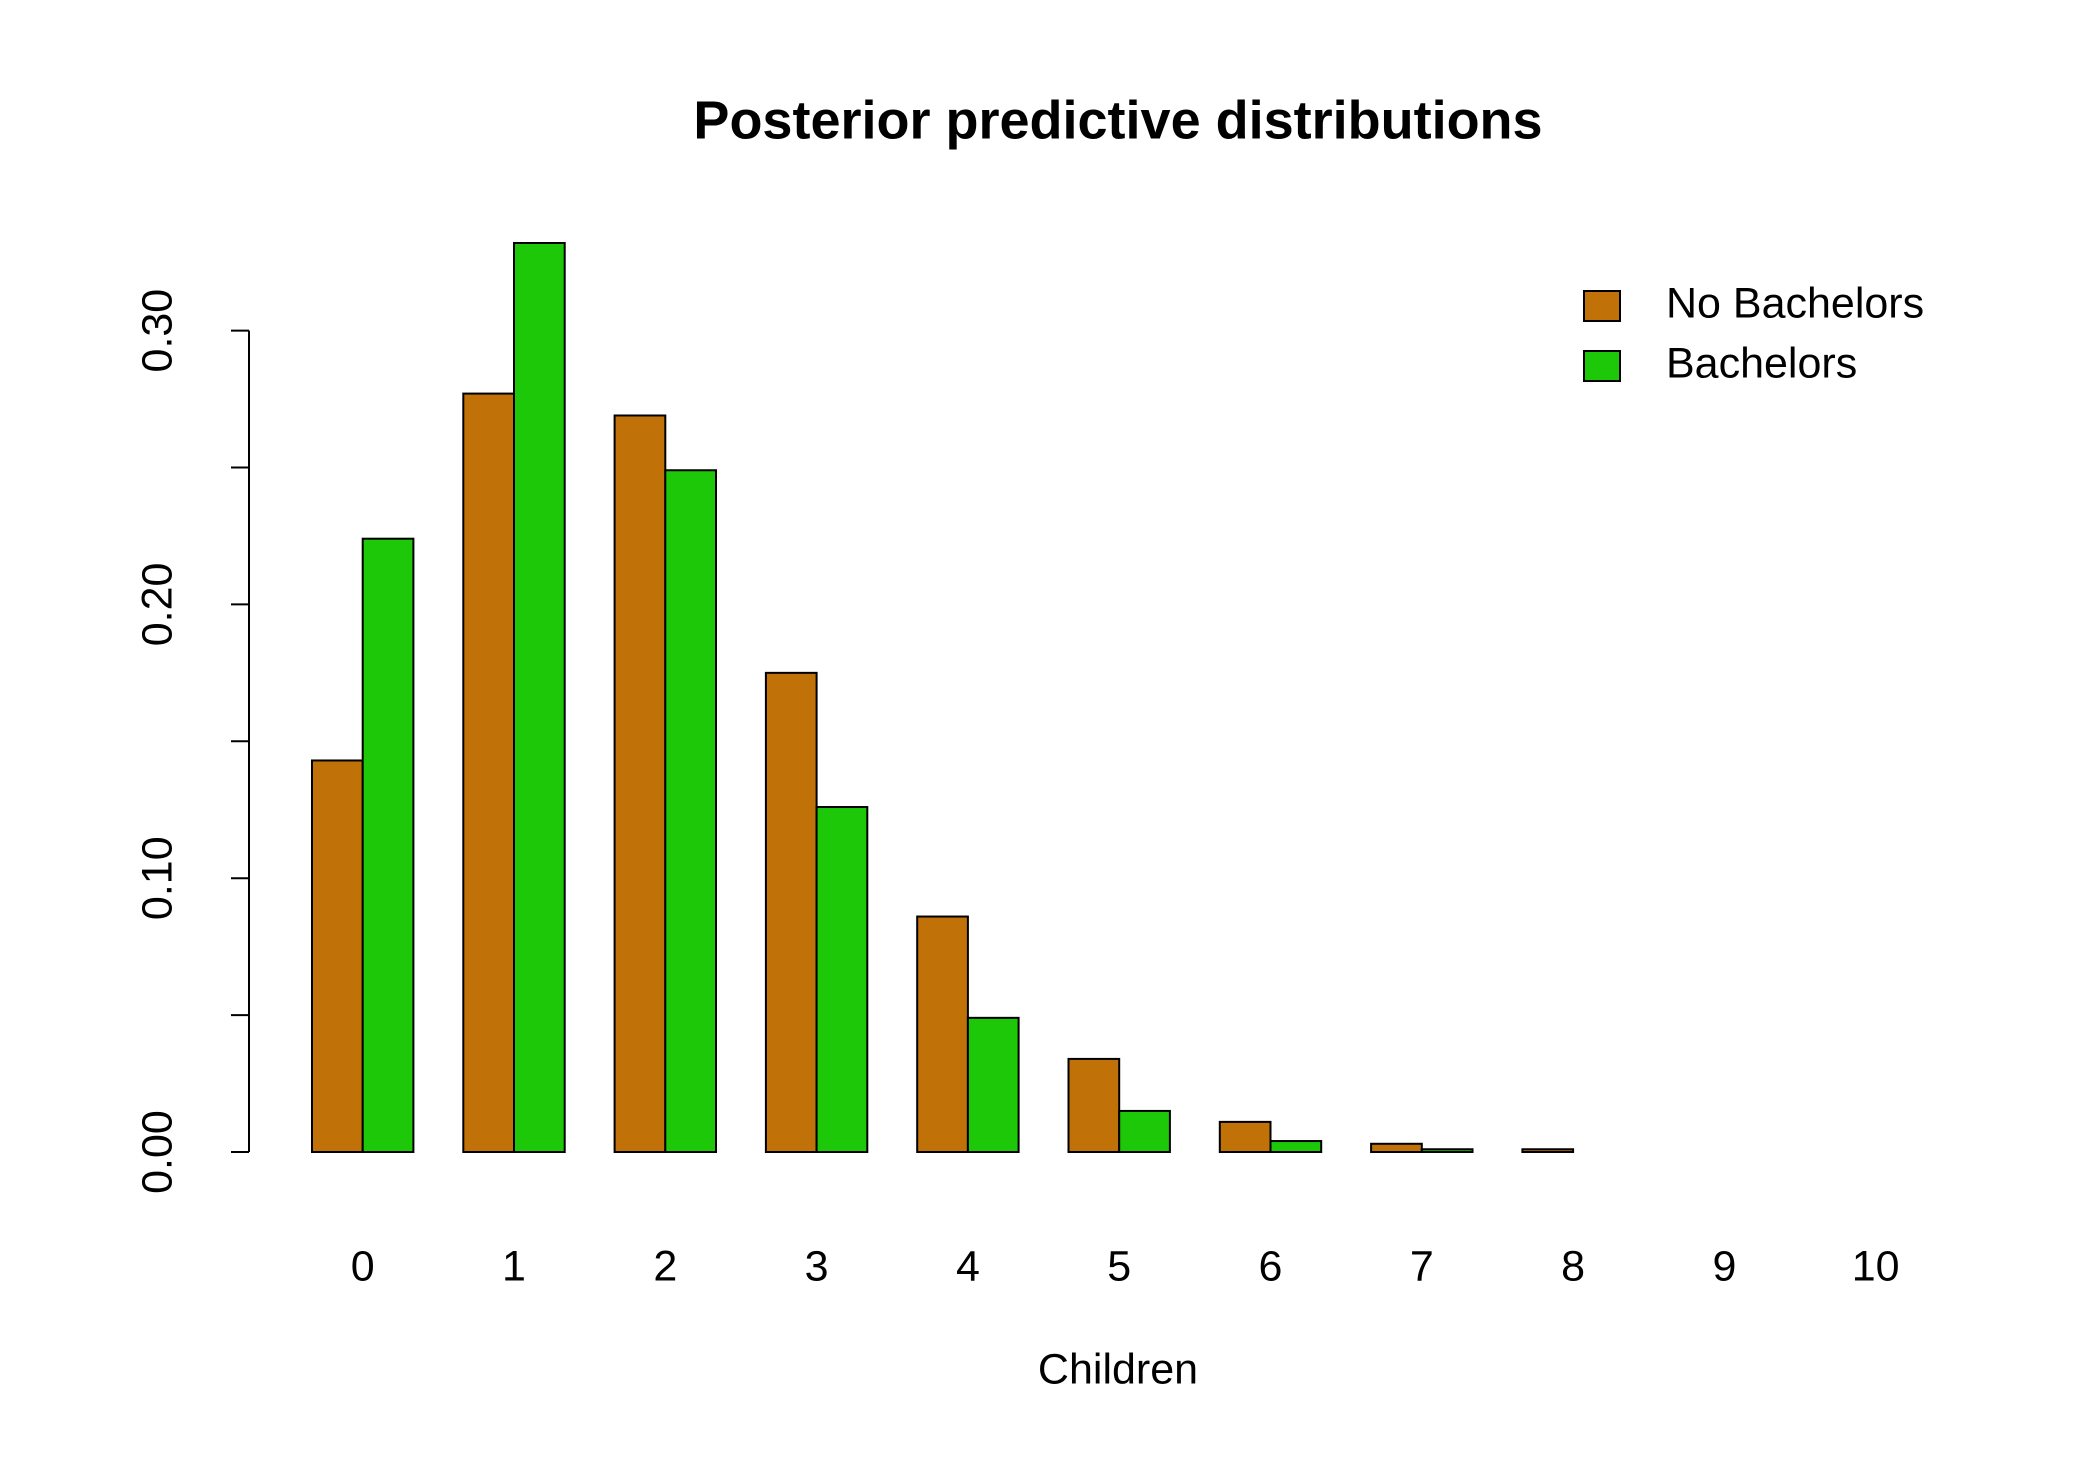 The height and width of the screenshot is (1470, 2100). What do you see at coordinates (1761, 363) in the screenshot?
I see `legend-label: Bachelors` at bounding box center [1761, 363].